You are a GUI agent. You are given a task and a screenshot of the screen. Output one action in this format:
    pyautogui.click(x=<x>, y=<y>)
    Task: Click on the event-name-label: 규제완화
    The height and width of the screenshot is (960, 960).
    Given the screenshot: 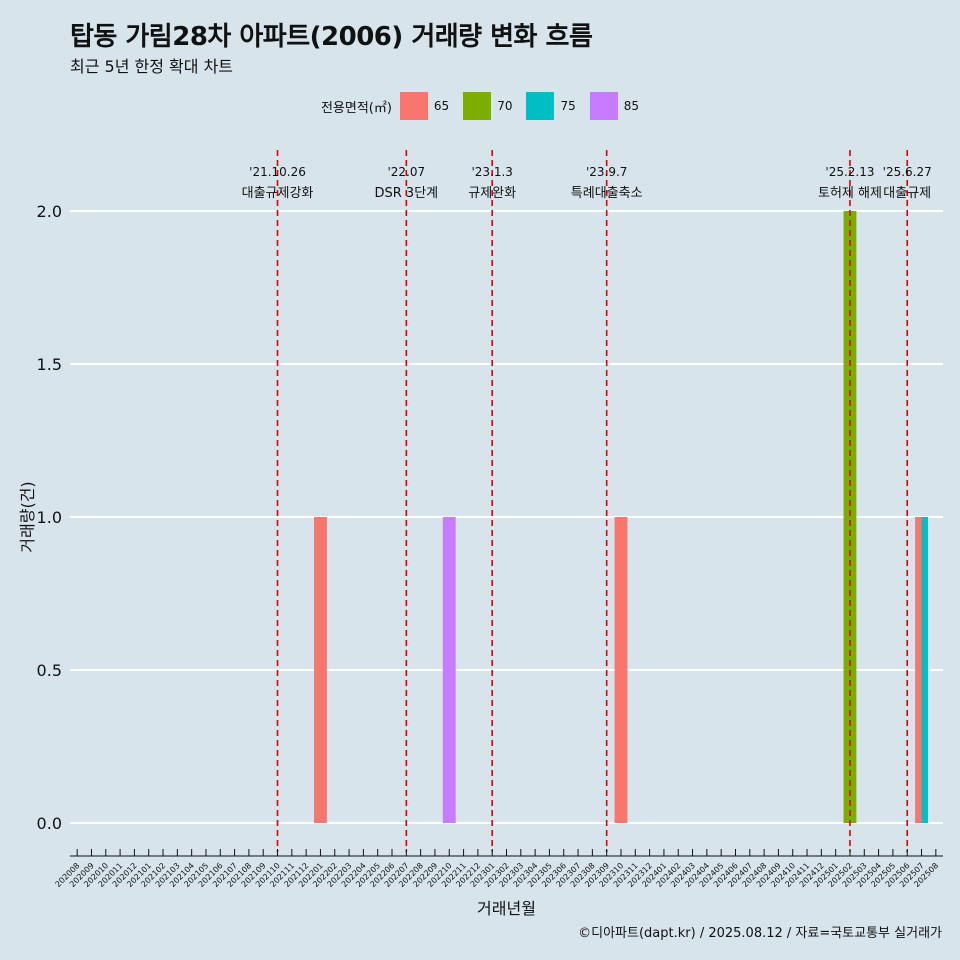 What is the action you would take?
    pyautogui.click(x=492, y=193)
    